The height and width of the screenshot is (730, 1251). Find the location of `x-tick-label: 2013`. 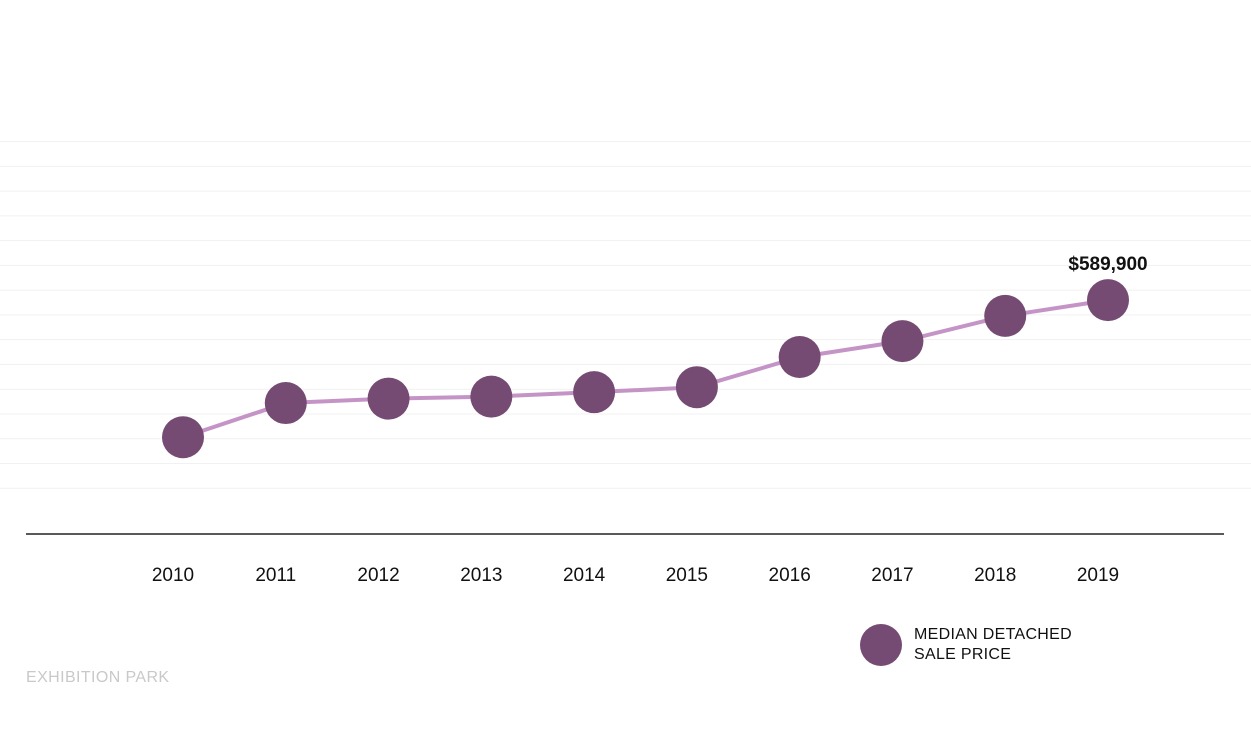

x-tick-label: 2013 is located at coordinates (481, 575).